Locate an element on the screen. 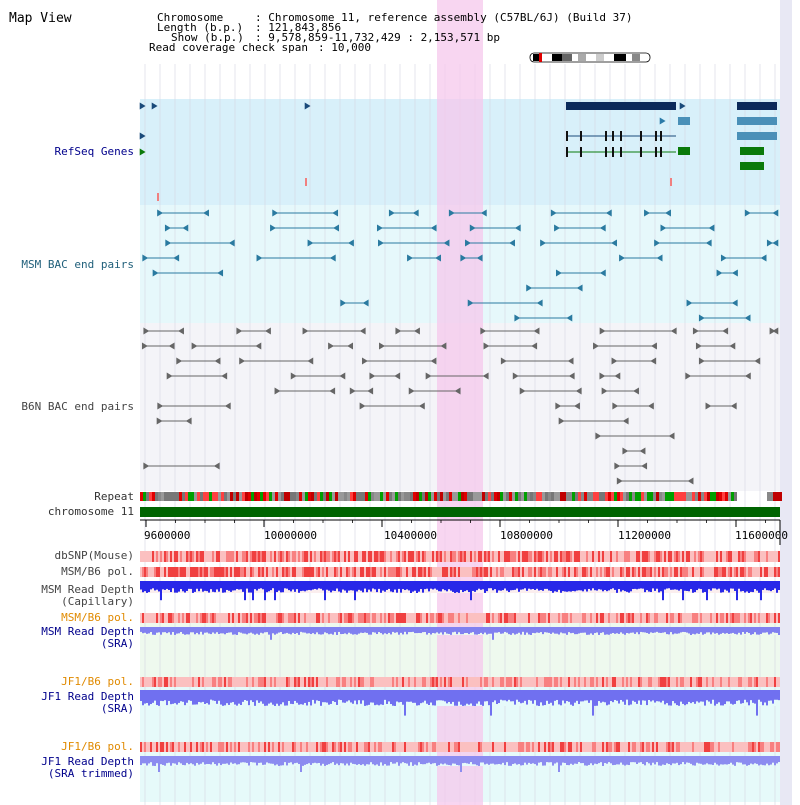 The image size is (800, 805). track-label-refseq: RefSeq Genes is located at coordinates (94, 151).